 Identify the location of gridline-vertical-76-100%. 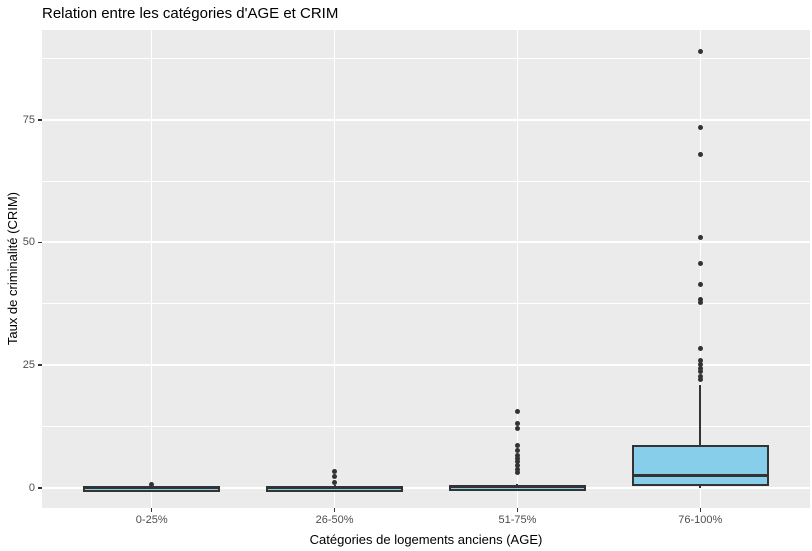
(700, 269).